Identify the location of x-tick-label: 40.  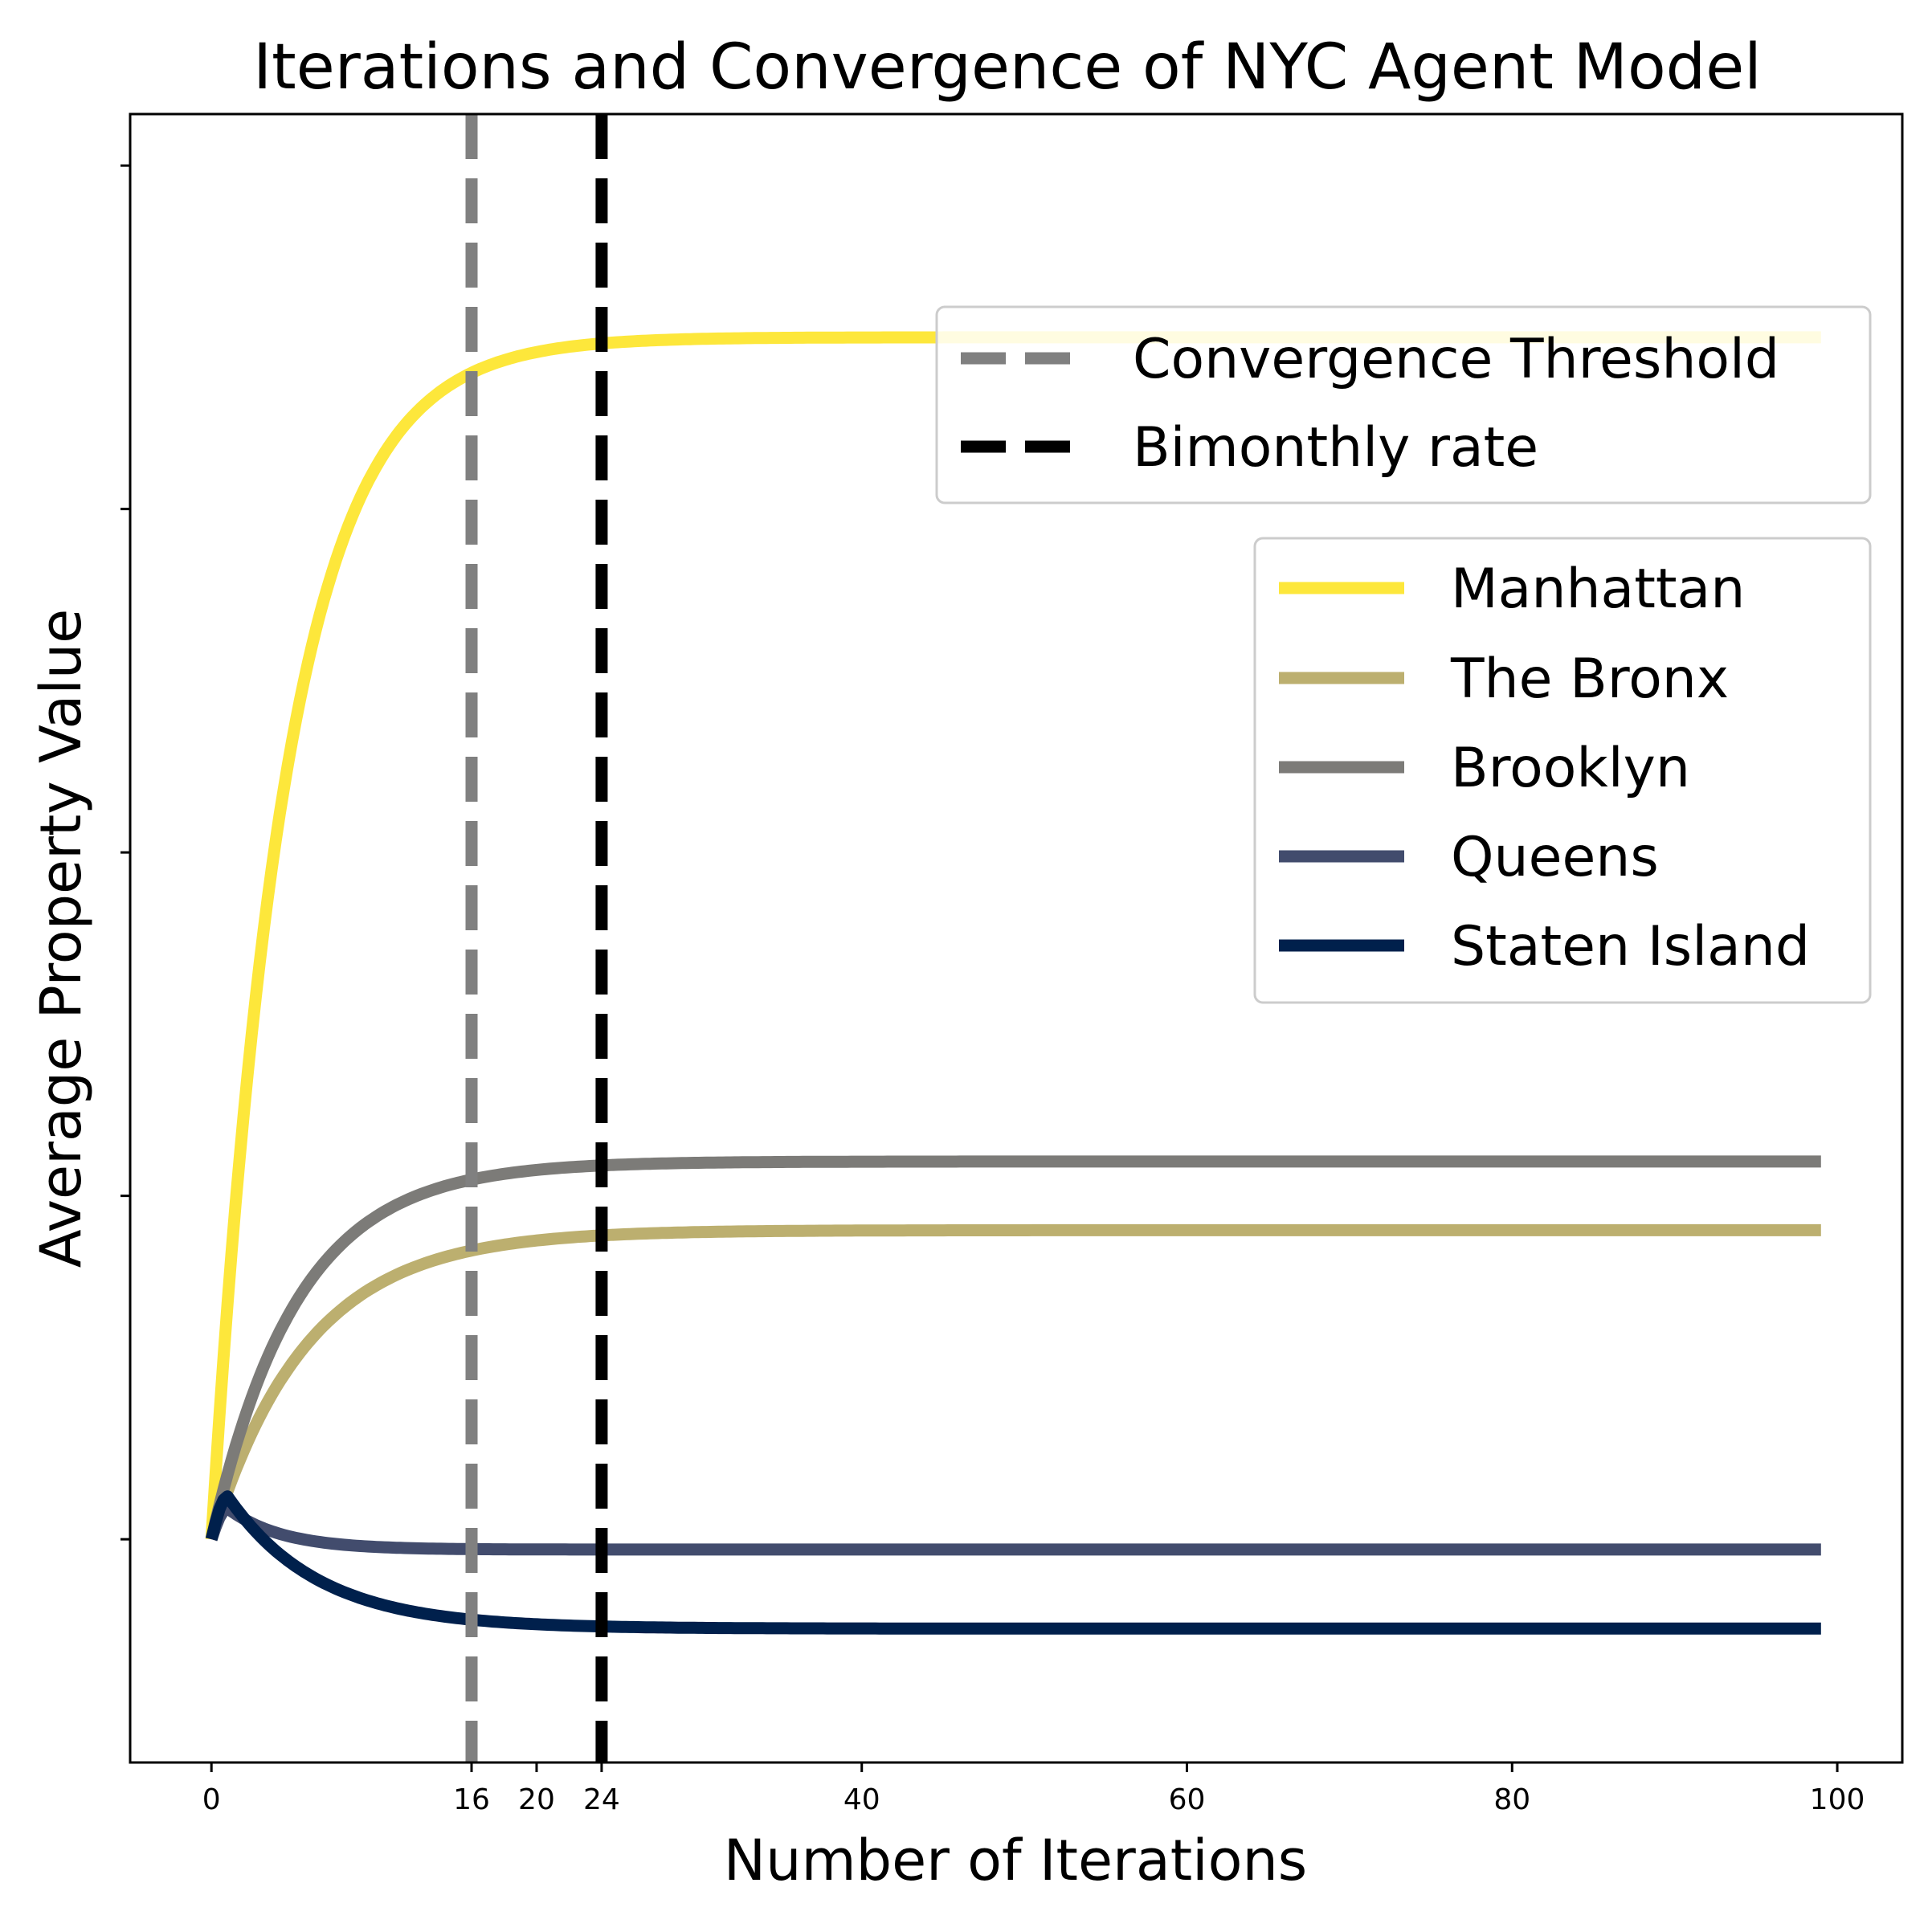
(862, 1800).